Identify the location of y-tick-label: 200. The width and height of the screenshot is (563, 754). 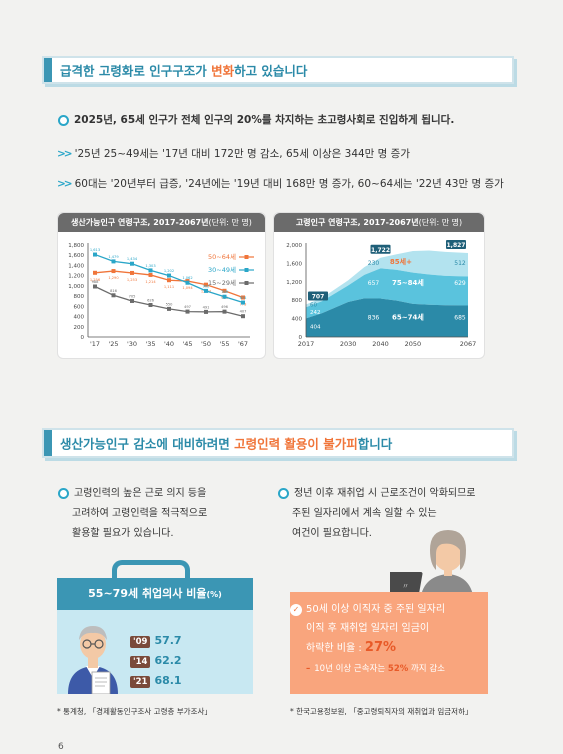
(79, 328).